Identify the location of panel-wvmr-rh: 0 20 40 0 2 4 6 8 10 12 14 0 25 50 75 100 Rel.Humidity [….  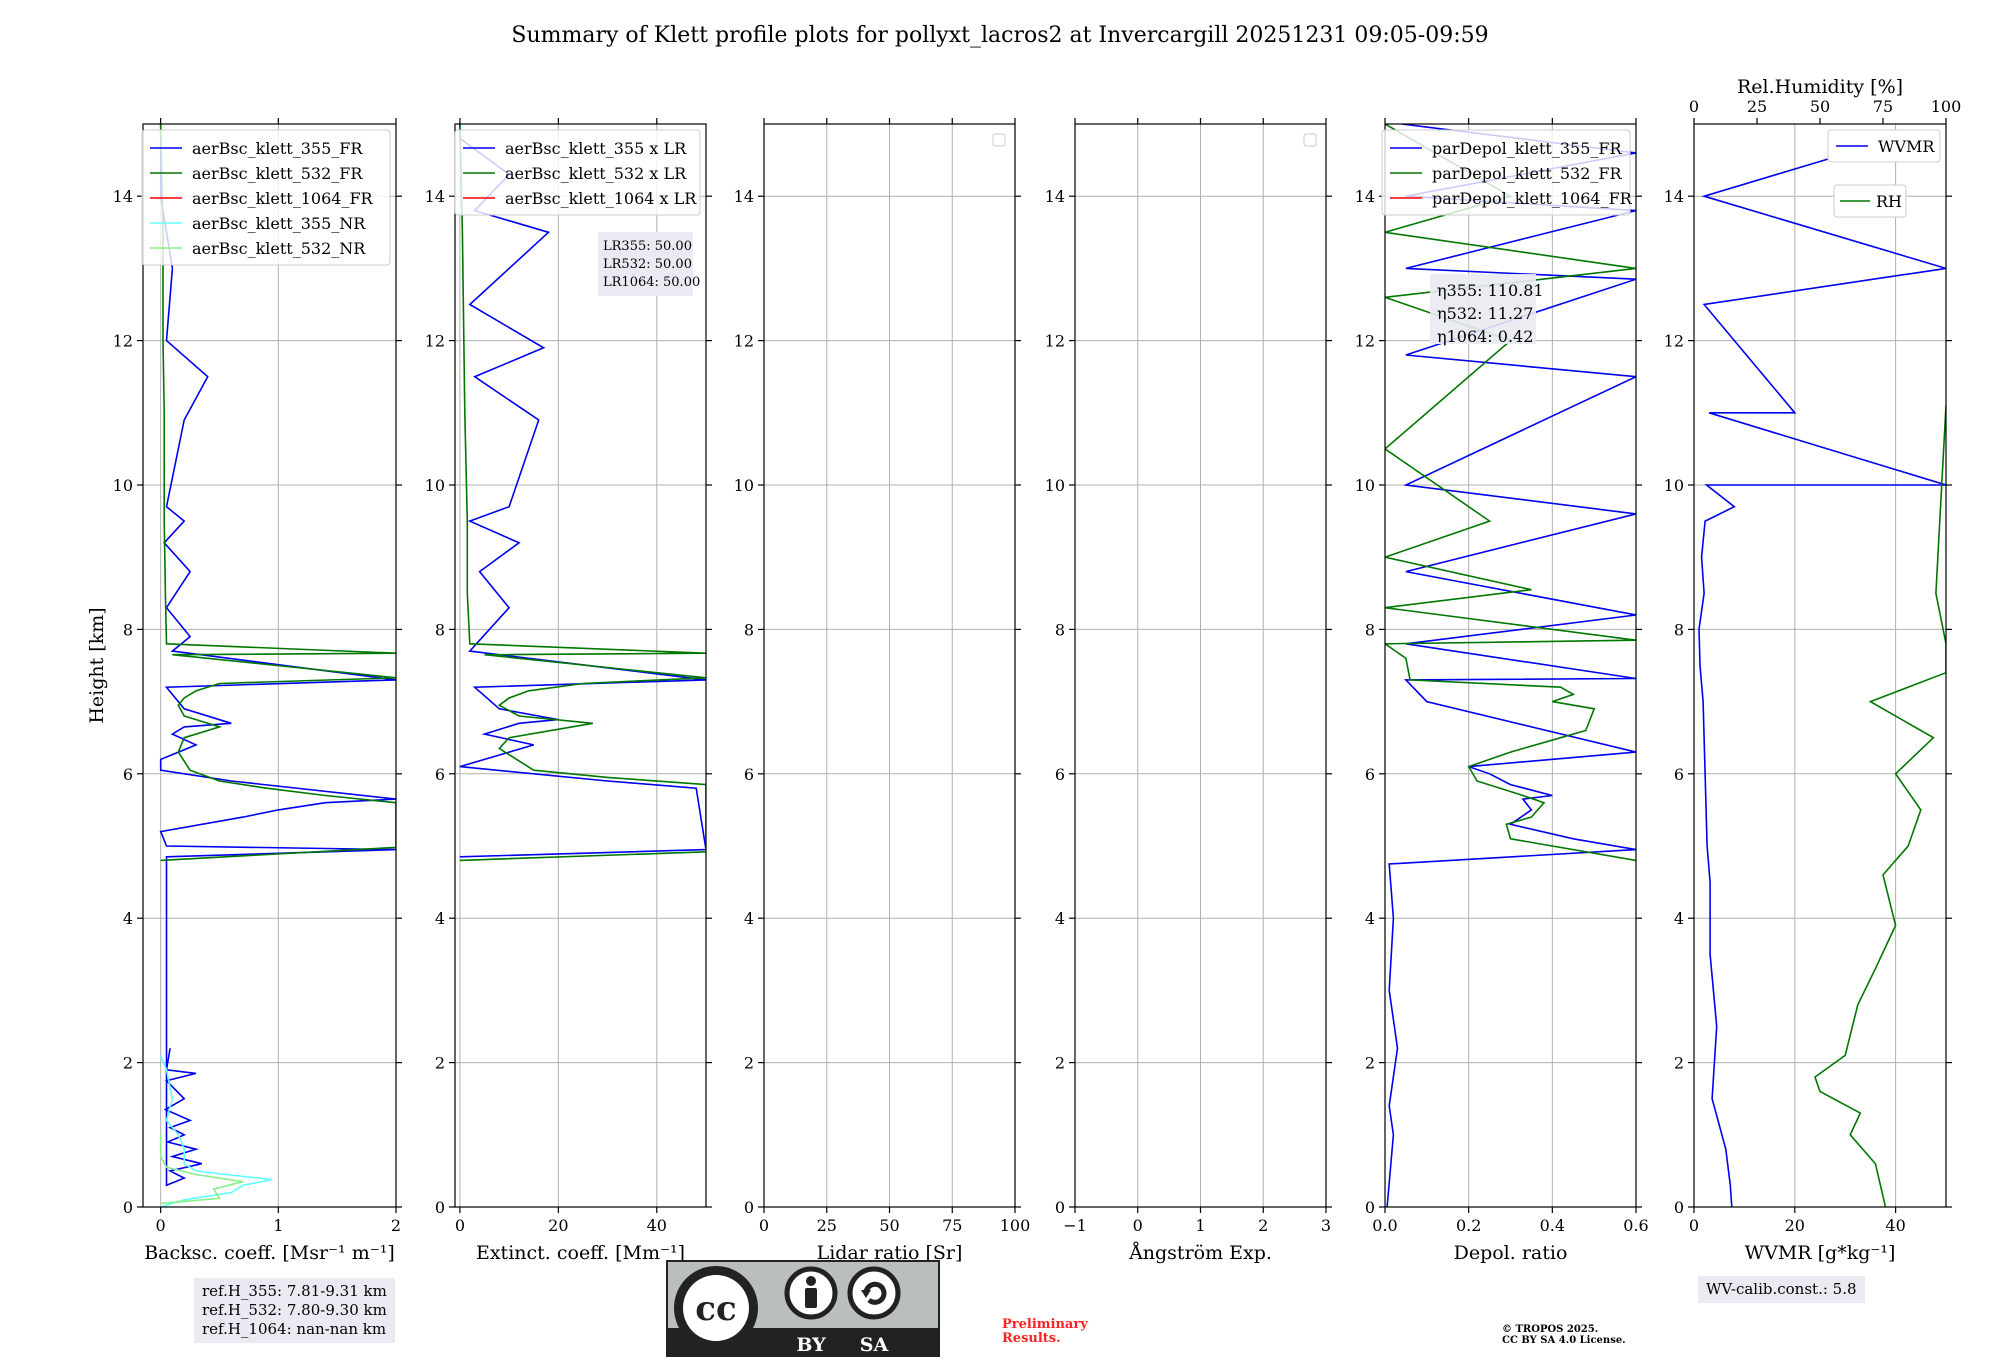
(1813, 670).